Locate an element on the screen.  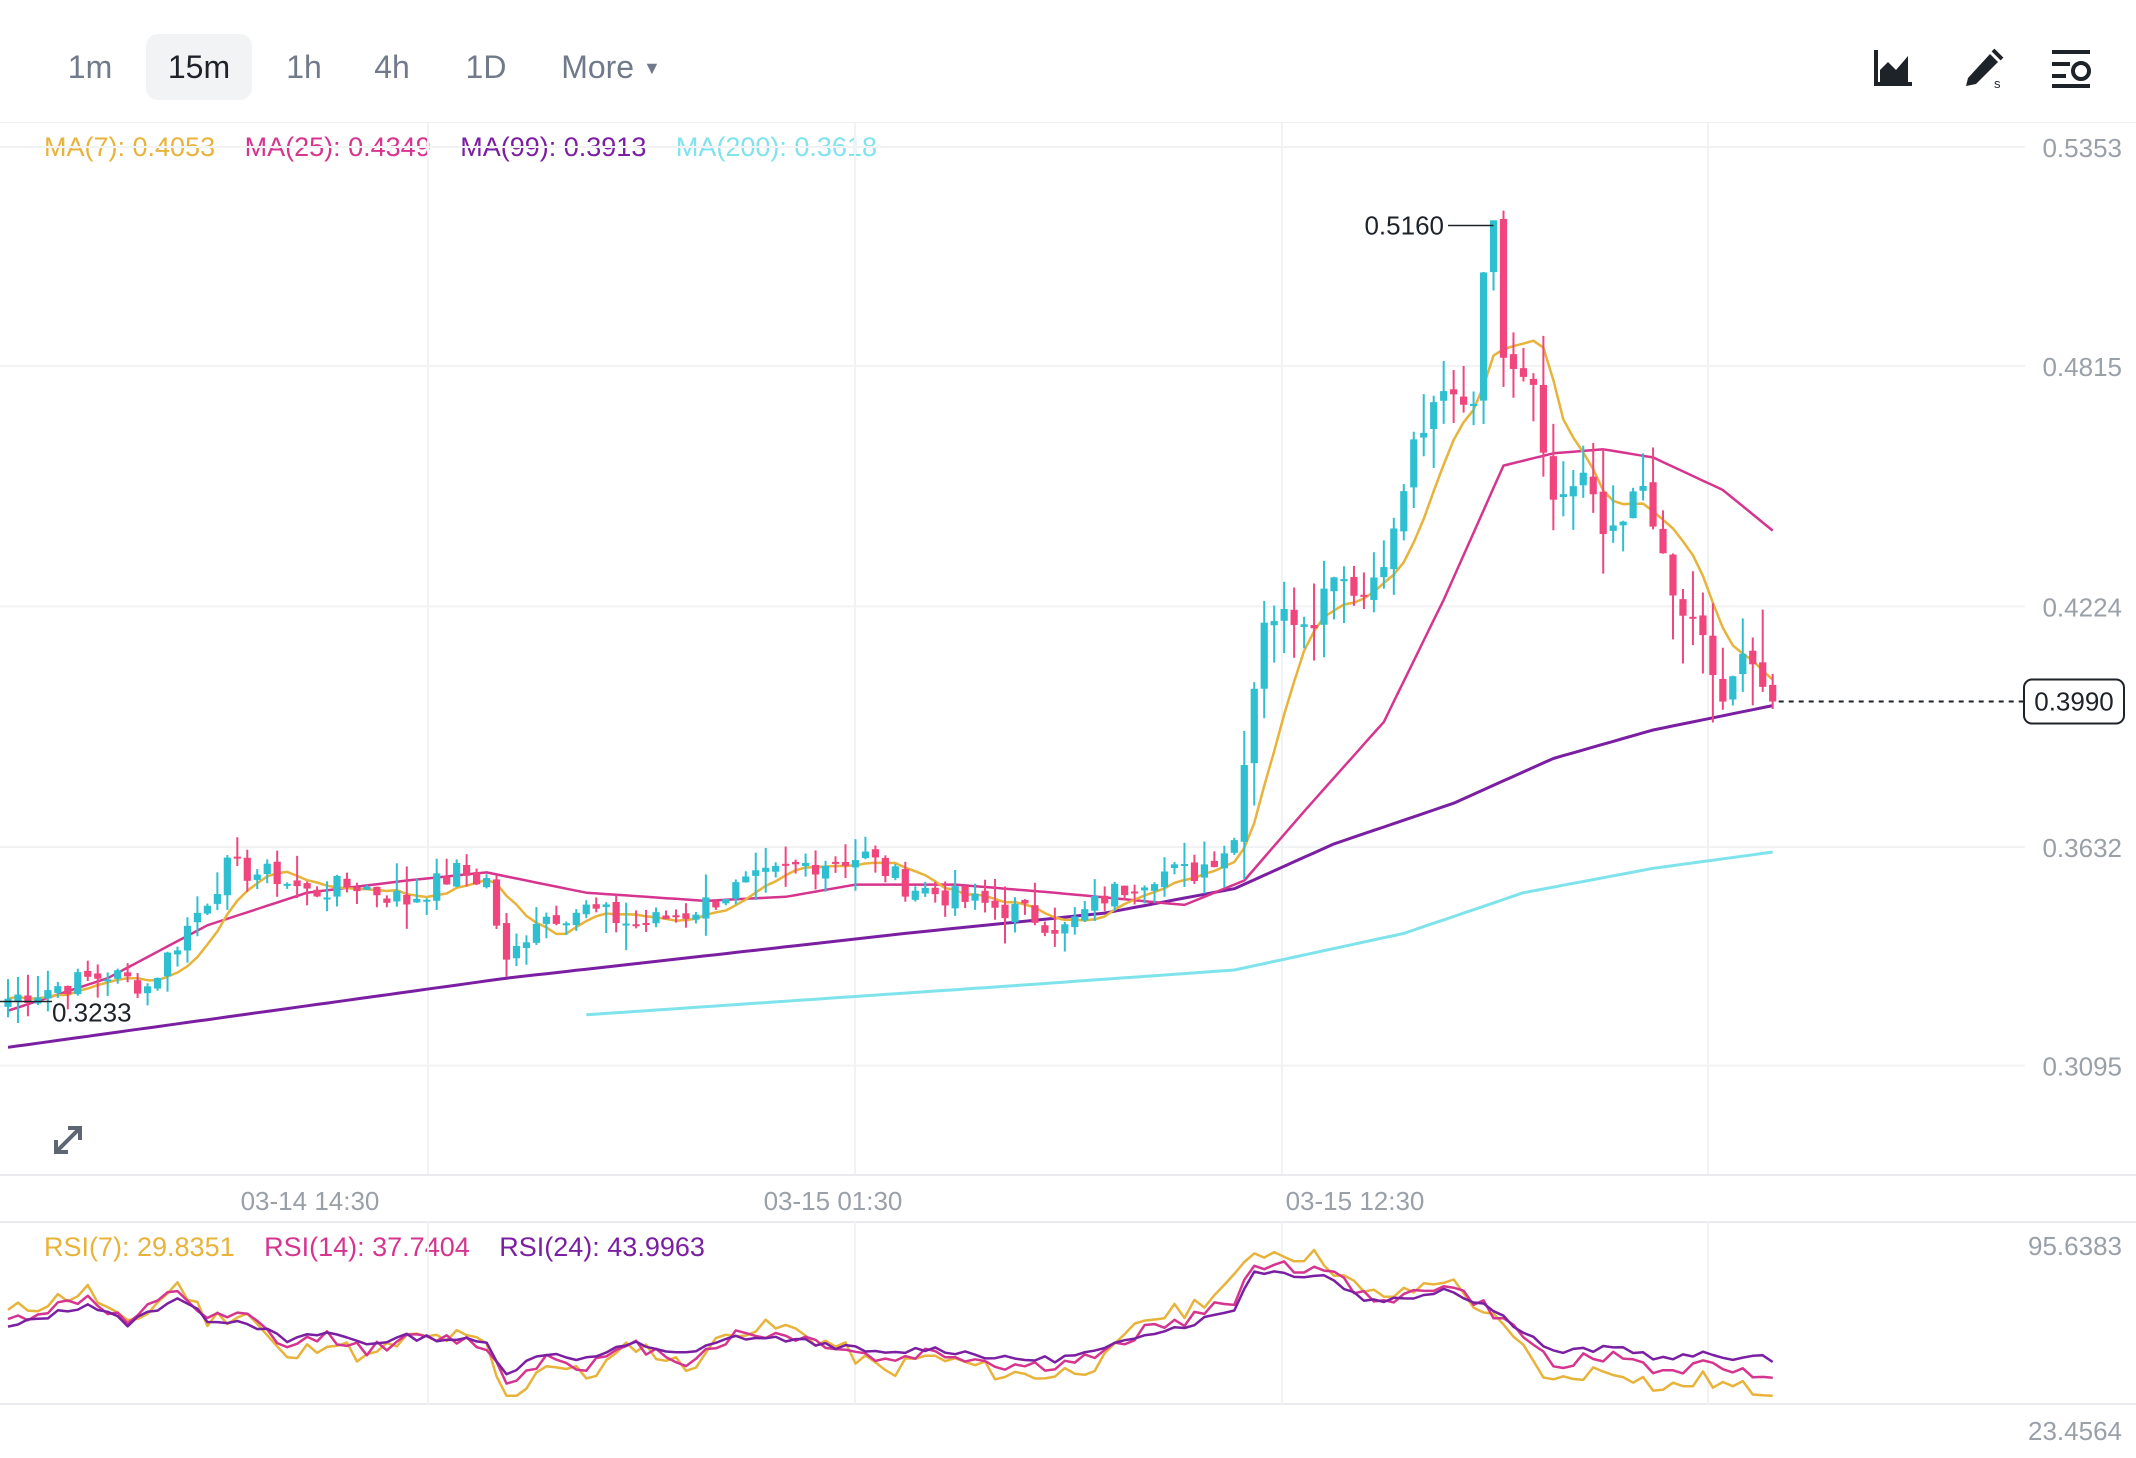
timeframe-1h: 1h is located at coordinates (304, 67).